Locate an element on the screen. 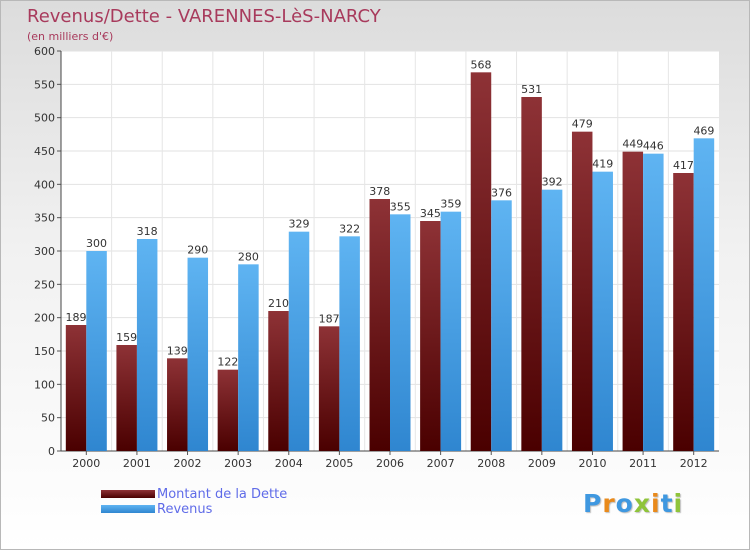 This screenshot has height=550, width=750. logo-letter: x is located at coordinates (642, 503).